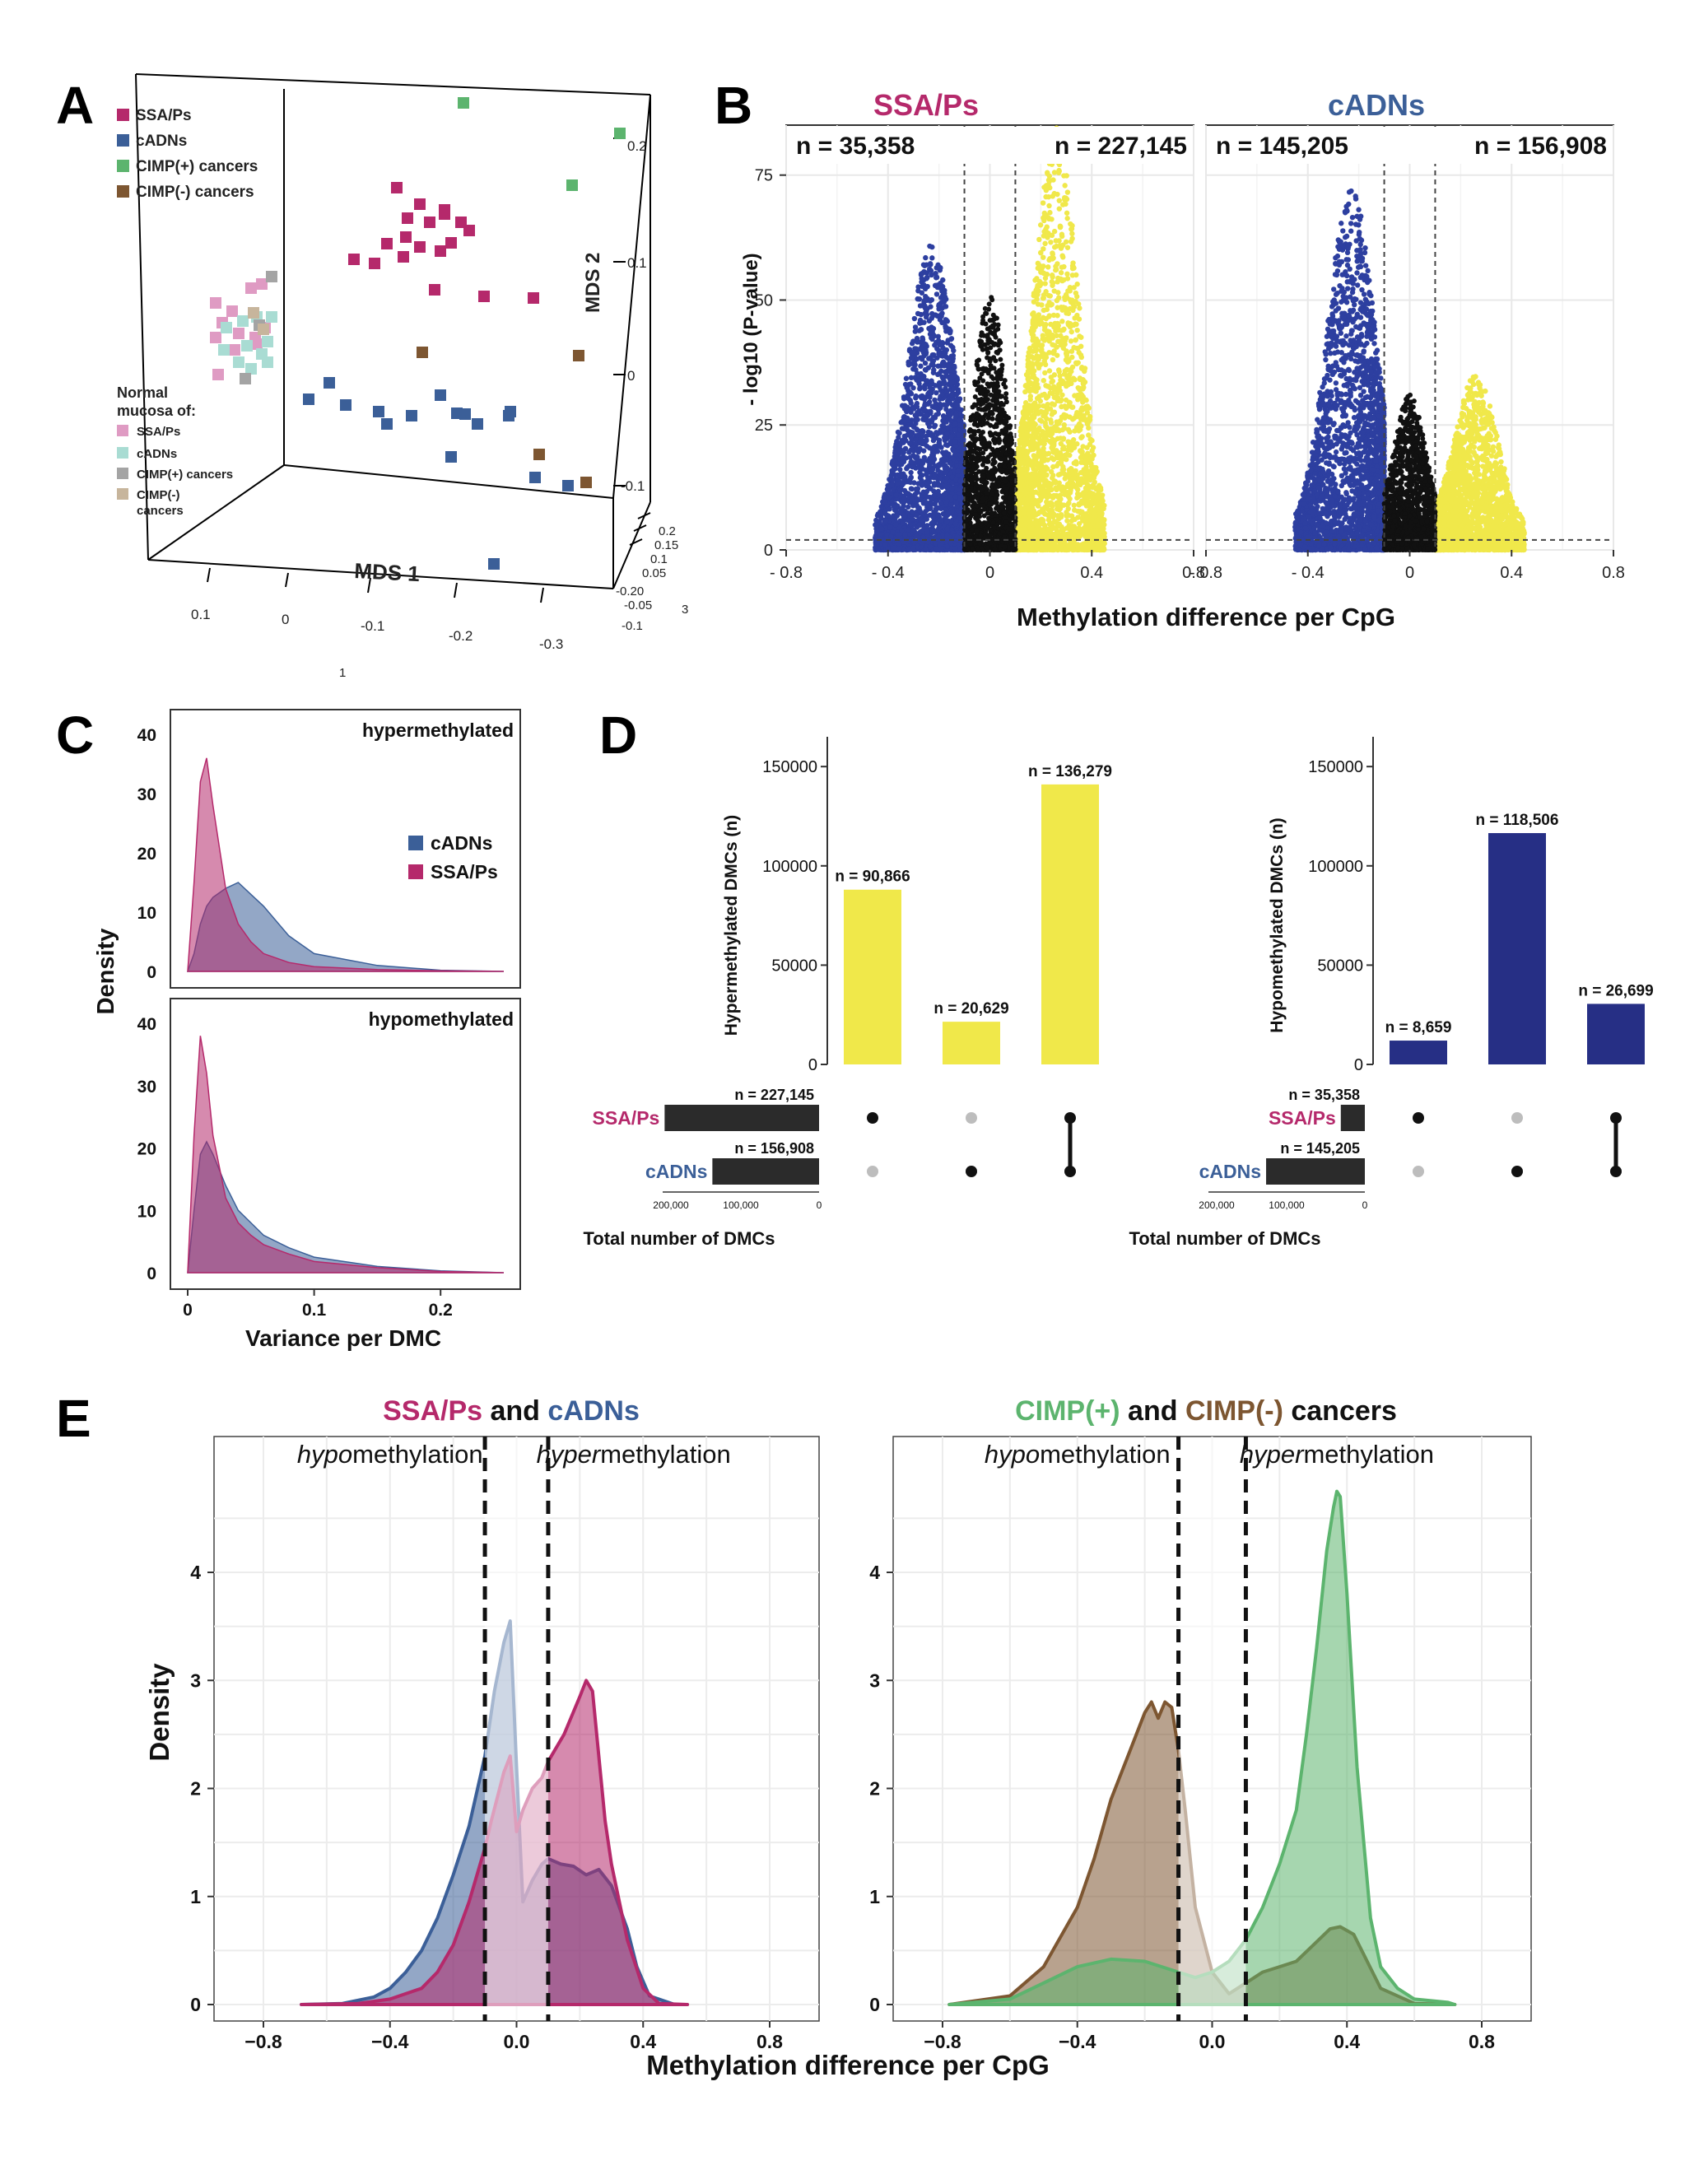 The width and height of the screenshot is (1704, 2184). I want to click on mds2-tick-0: 0.2, so click(637, 146).